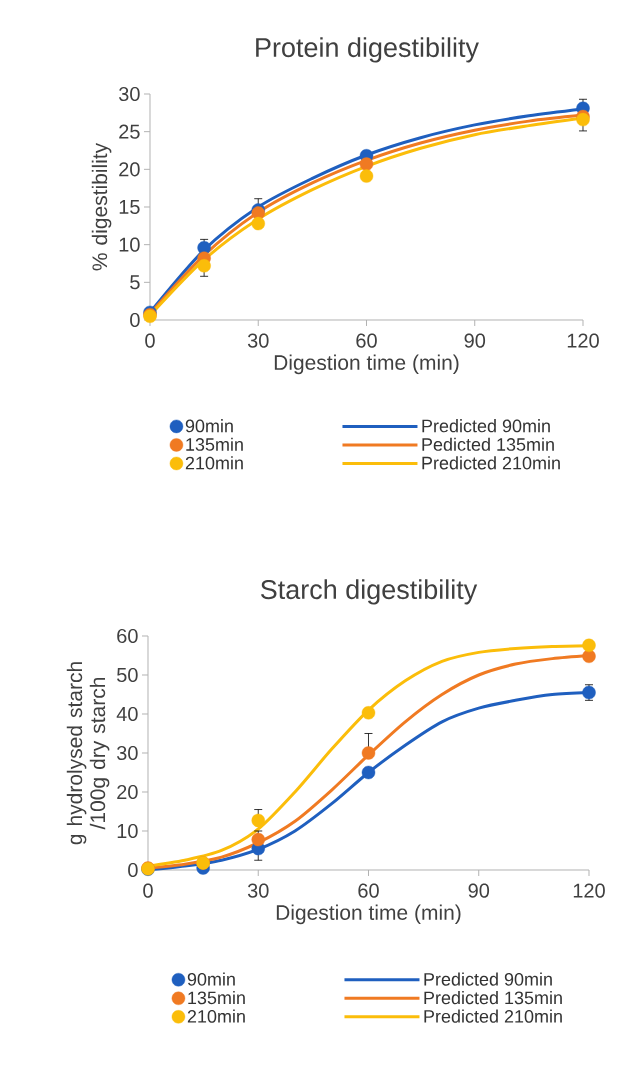 The height and width of the screenshot is (1070, 636). Describe the element at coordinates (488, 444) in the screenshot. I see `legend-label: Pedicted 135min` at that location.